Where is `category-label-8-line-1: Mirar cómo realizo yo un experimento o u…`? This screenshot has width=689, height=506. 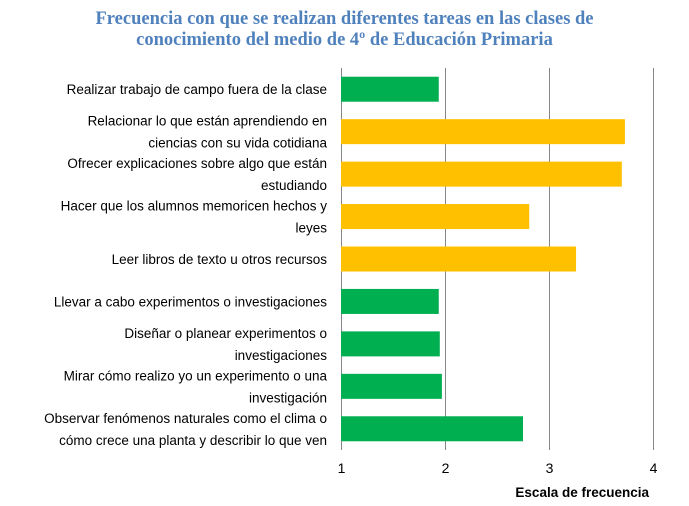
category-label-8-line-1: Mirar cómo realizo yo un experimento o u… is located at coordinates (196, 375).